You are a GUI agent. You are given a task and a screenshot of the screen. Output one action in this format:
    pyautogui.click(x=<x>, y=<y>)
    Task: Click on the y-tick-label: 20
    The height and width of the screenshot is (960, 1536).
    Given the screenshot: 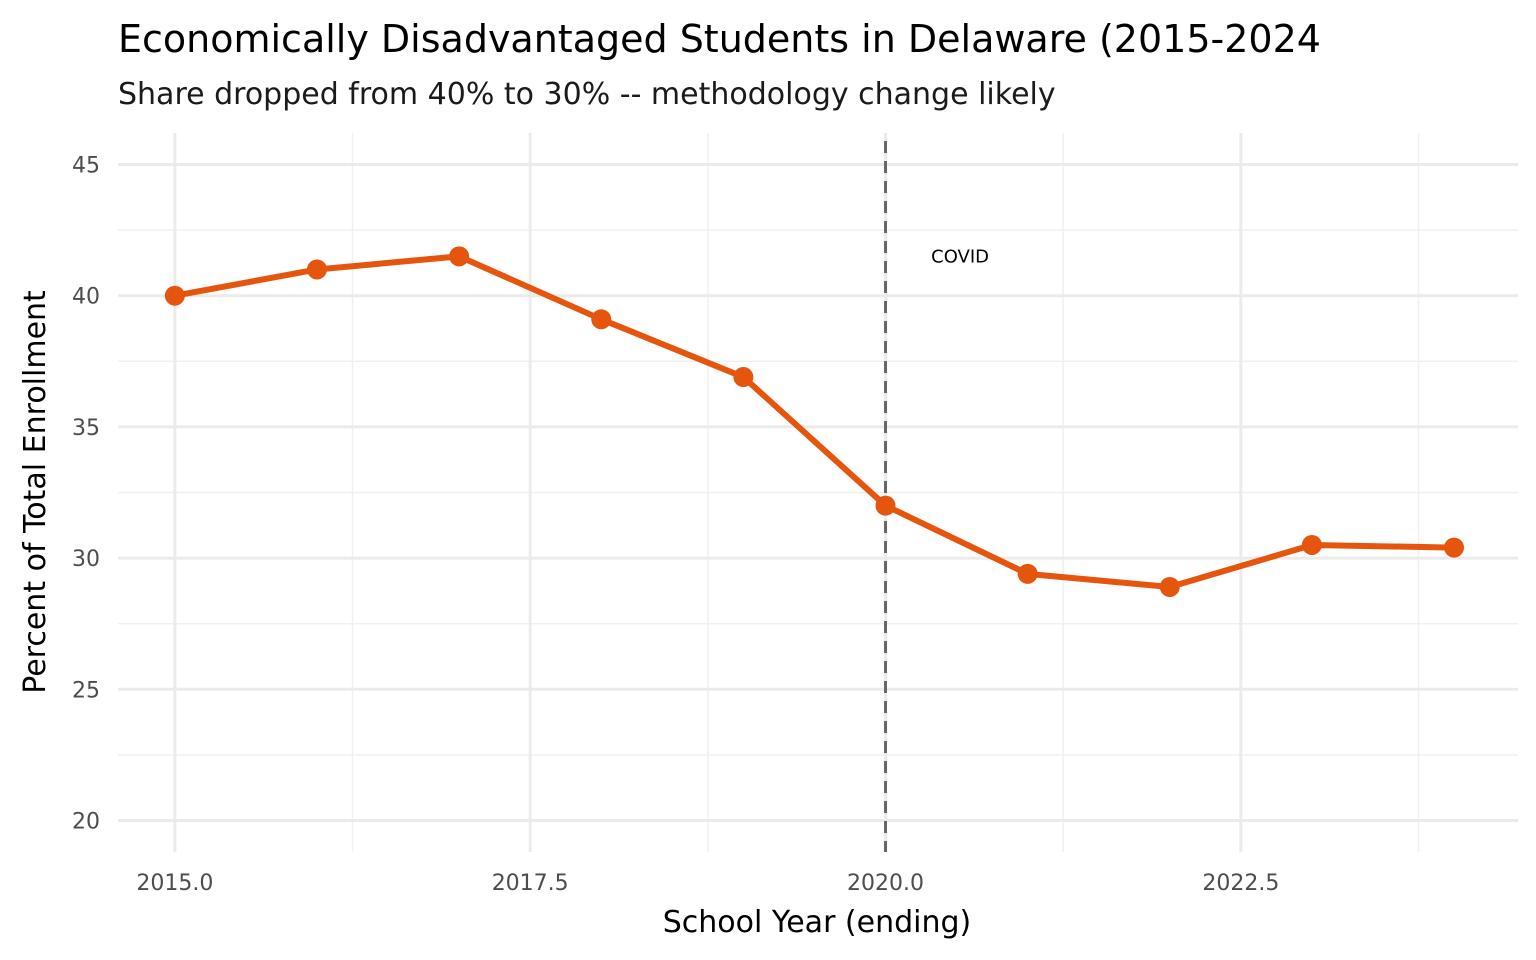 What is the action you would take?
    pyautogui.click(x=86, y=822)
    